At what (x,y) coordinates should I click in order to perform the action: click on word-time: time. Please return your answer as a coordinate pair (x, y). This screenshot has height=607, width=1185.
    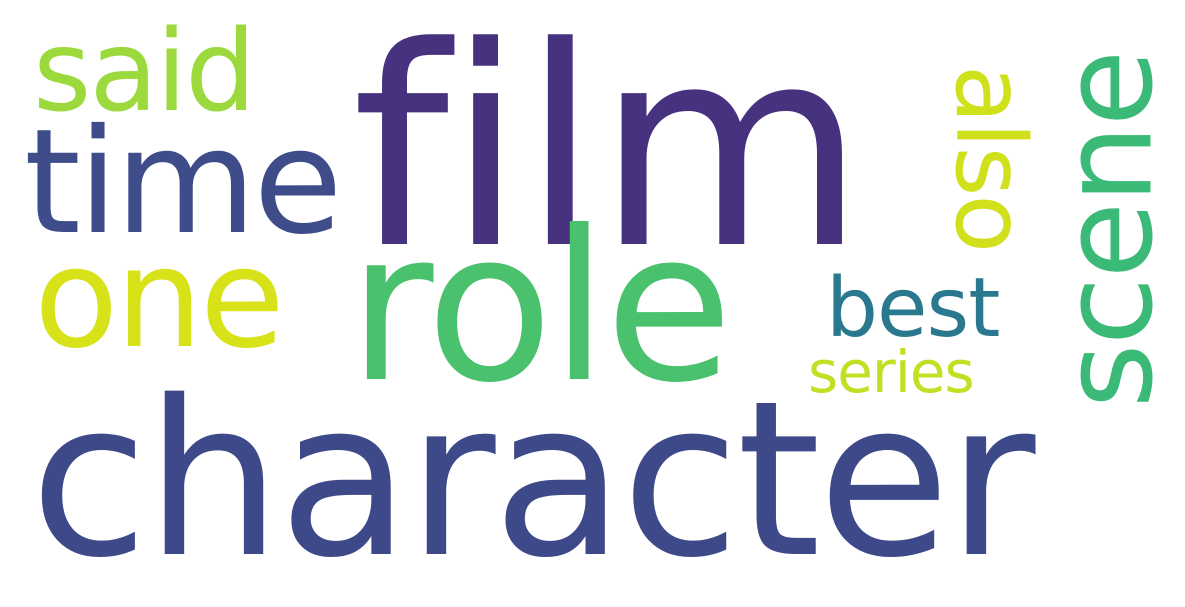
    Looking at the image, I should click on (183, 182).